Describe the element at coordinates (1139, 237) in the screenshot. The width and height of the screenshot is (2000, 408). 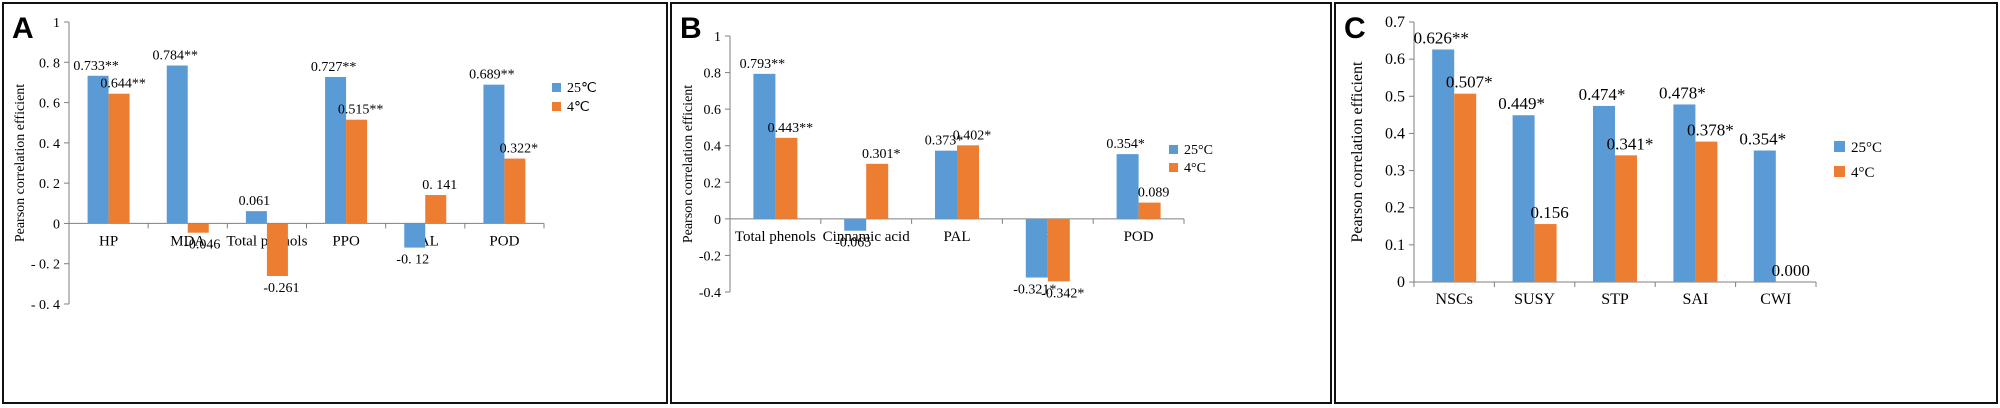
I see `category-label: POD` at that location.